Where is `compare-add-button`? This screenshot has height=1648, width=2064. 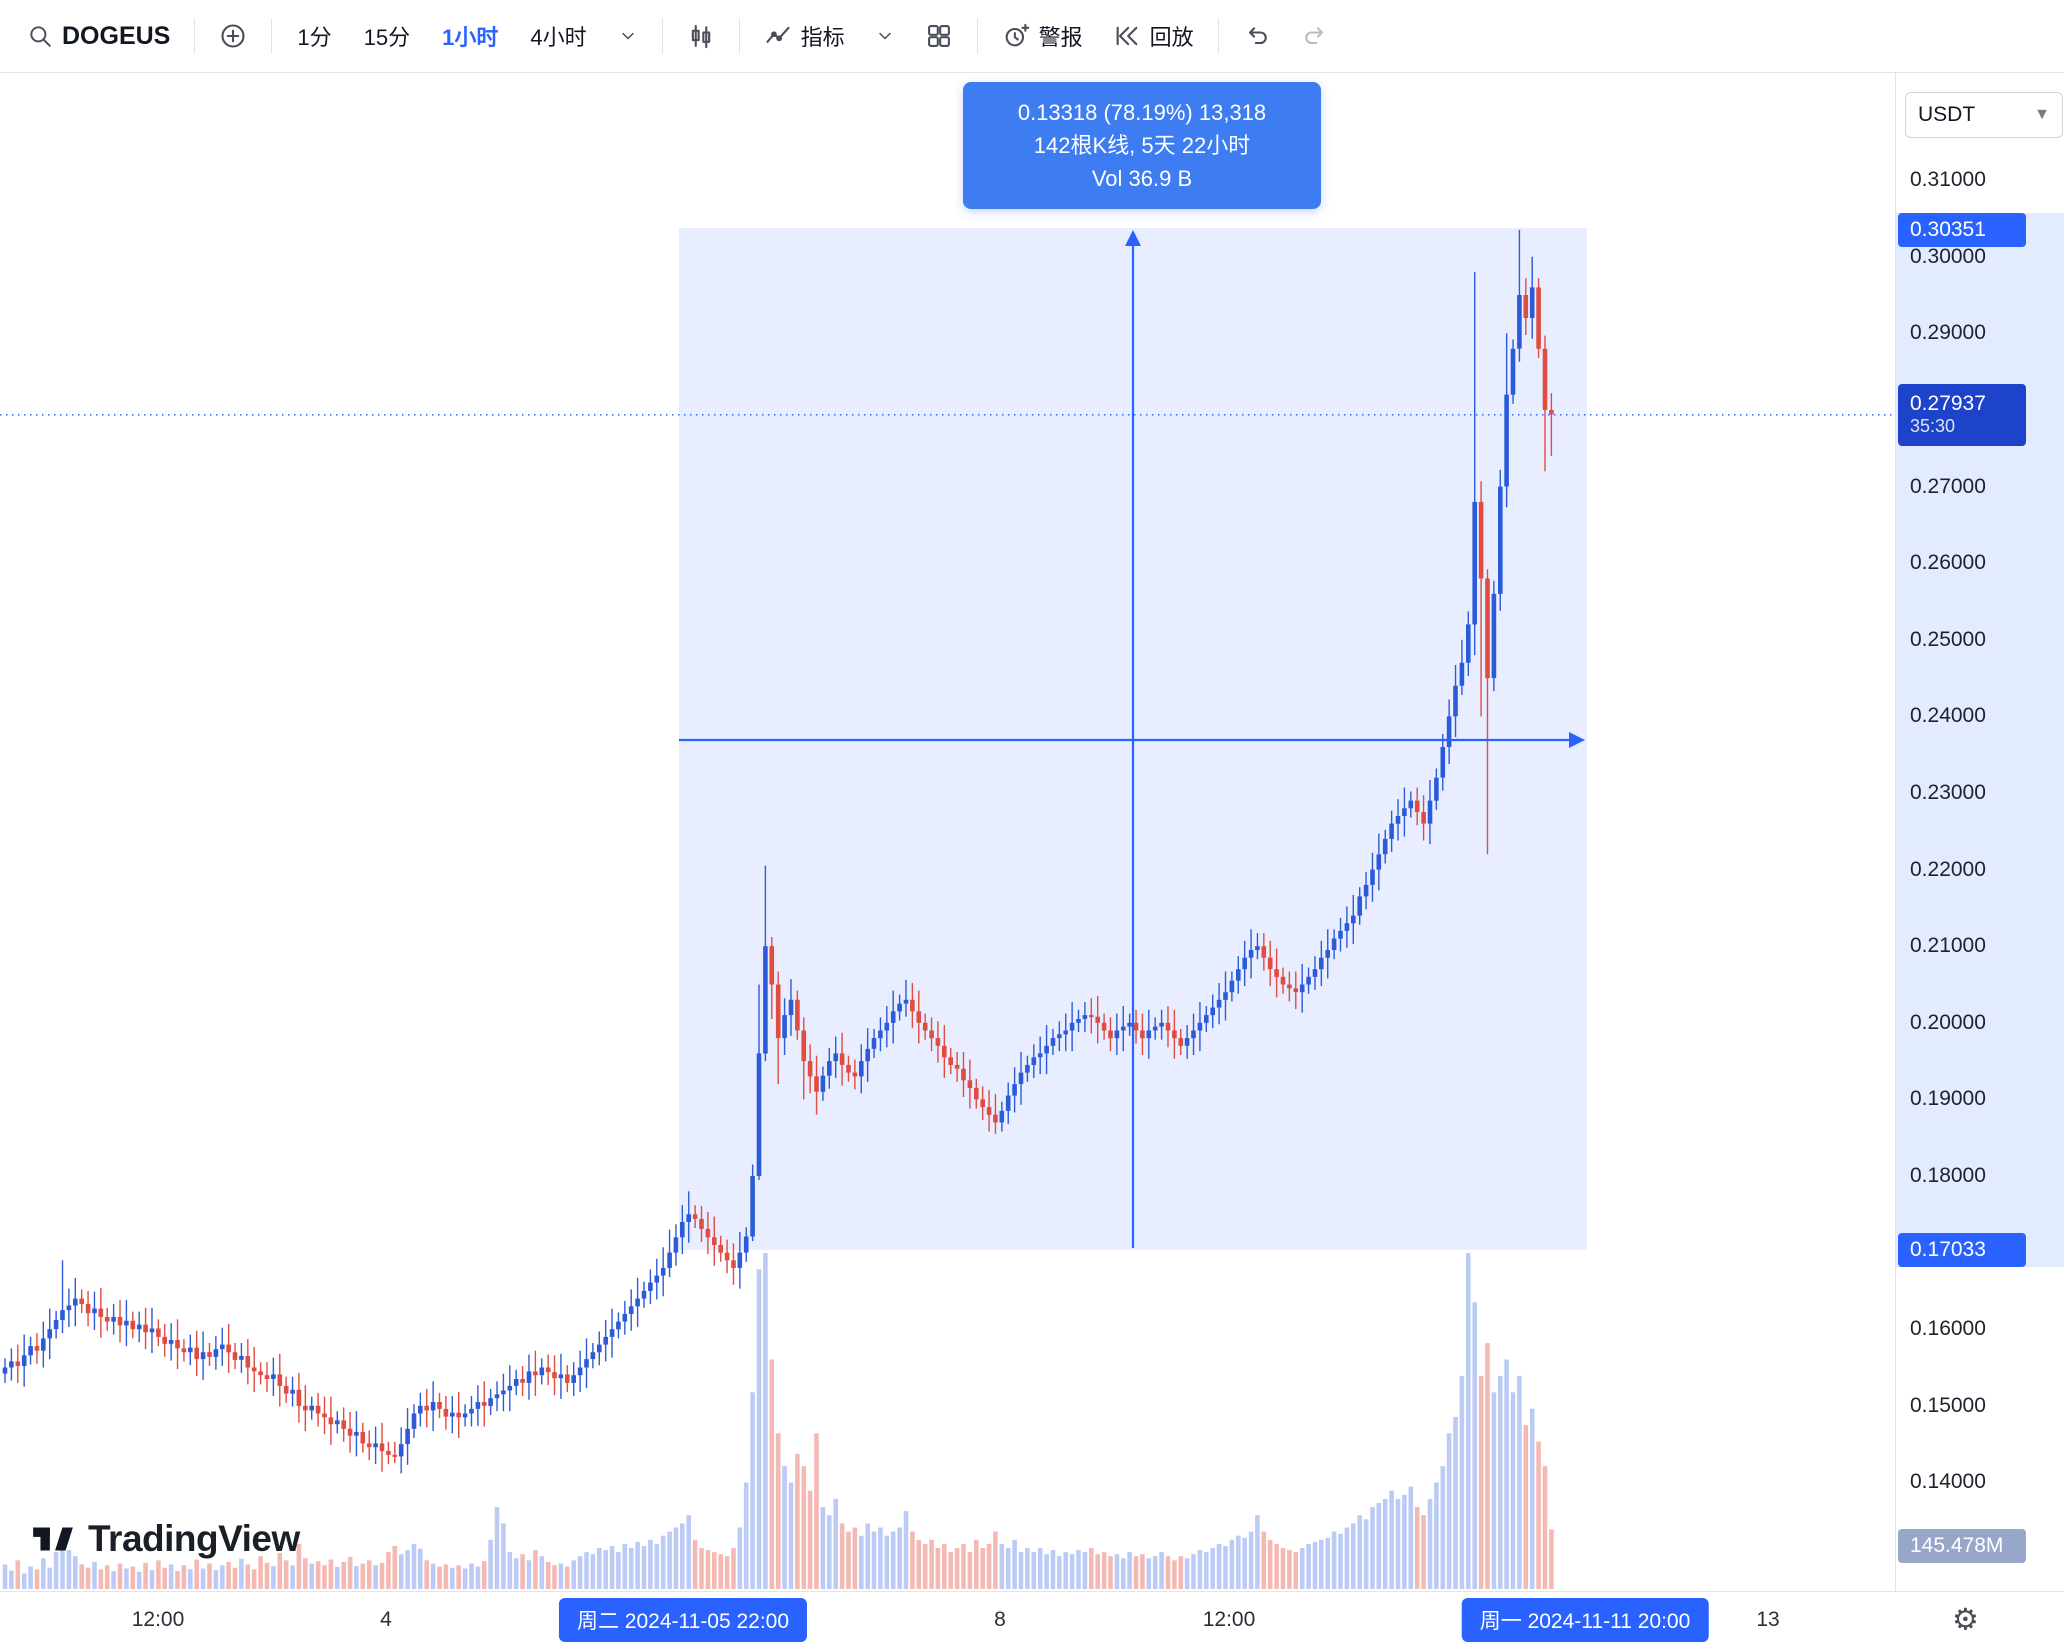
compare-add-button is located at coordinates (233, 36).